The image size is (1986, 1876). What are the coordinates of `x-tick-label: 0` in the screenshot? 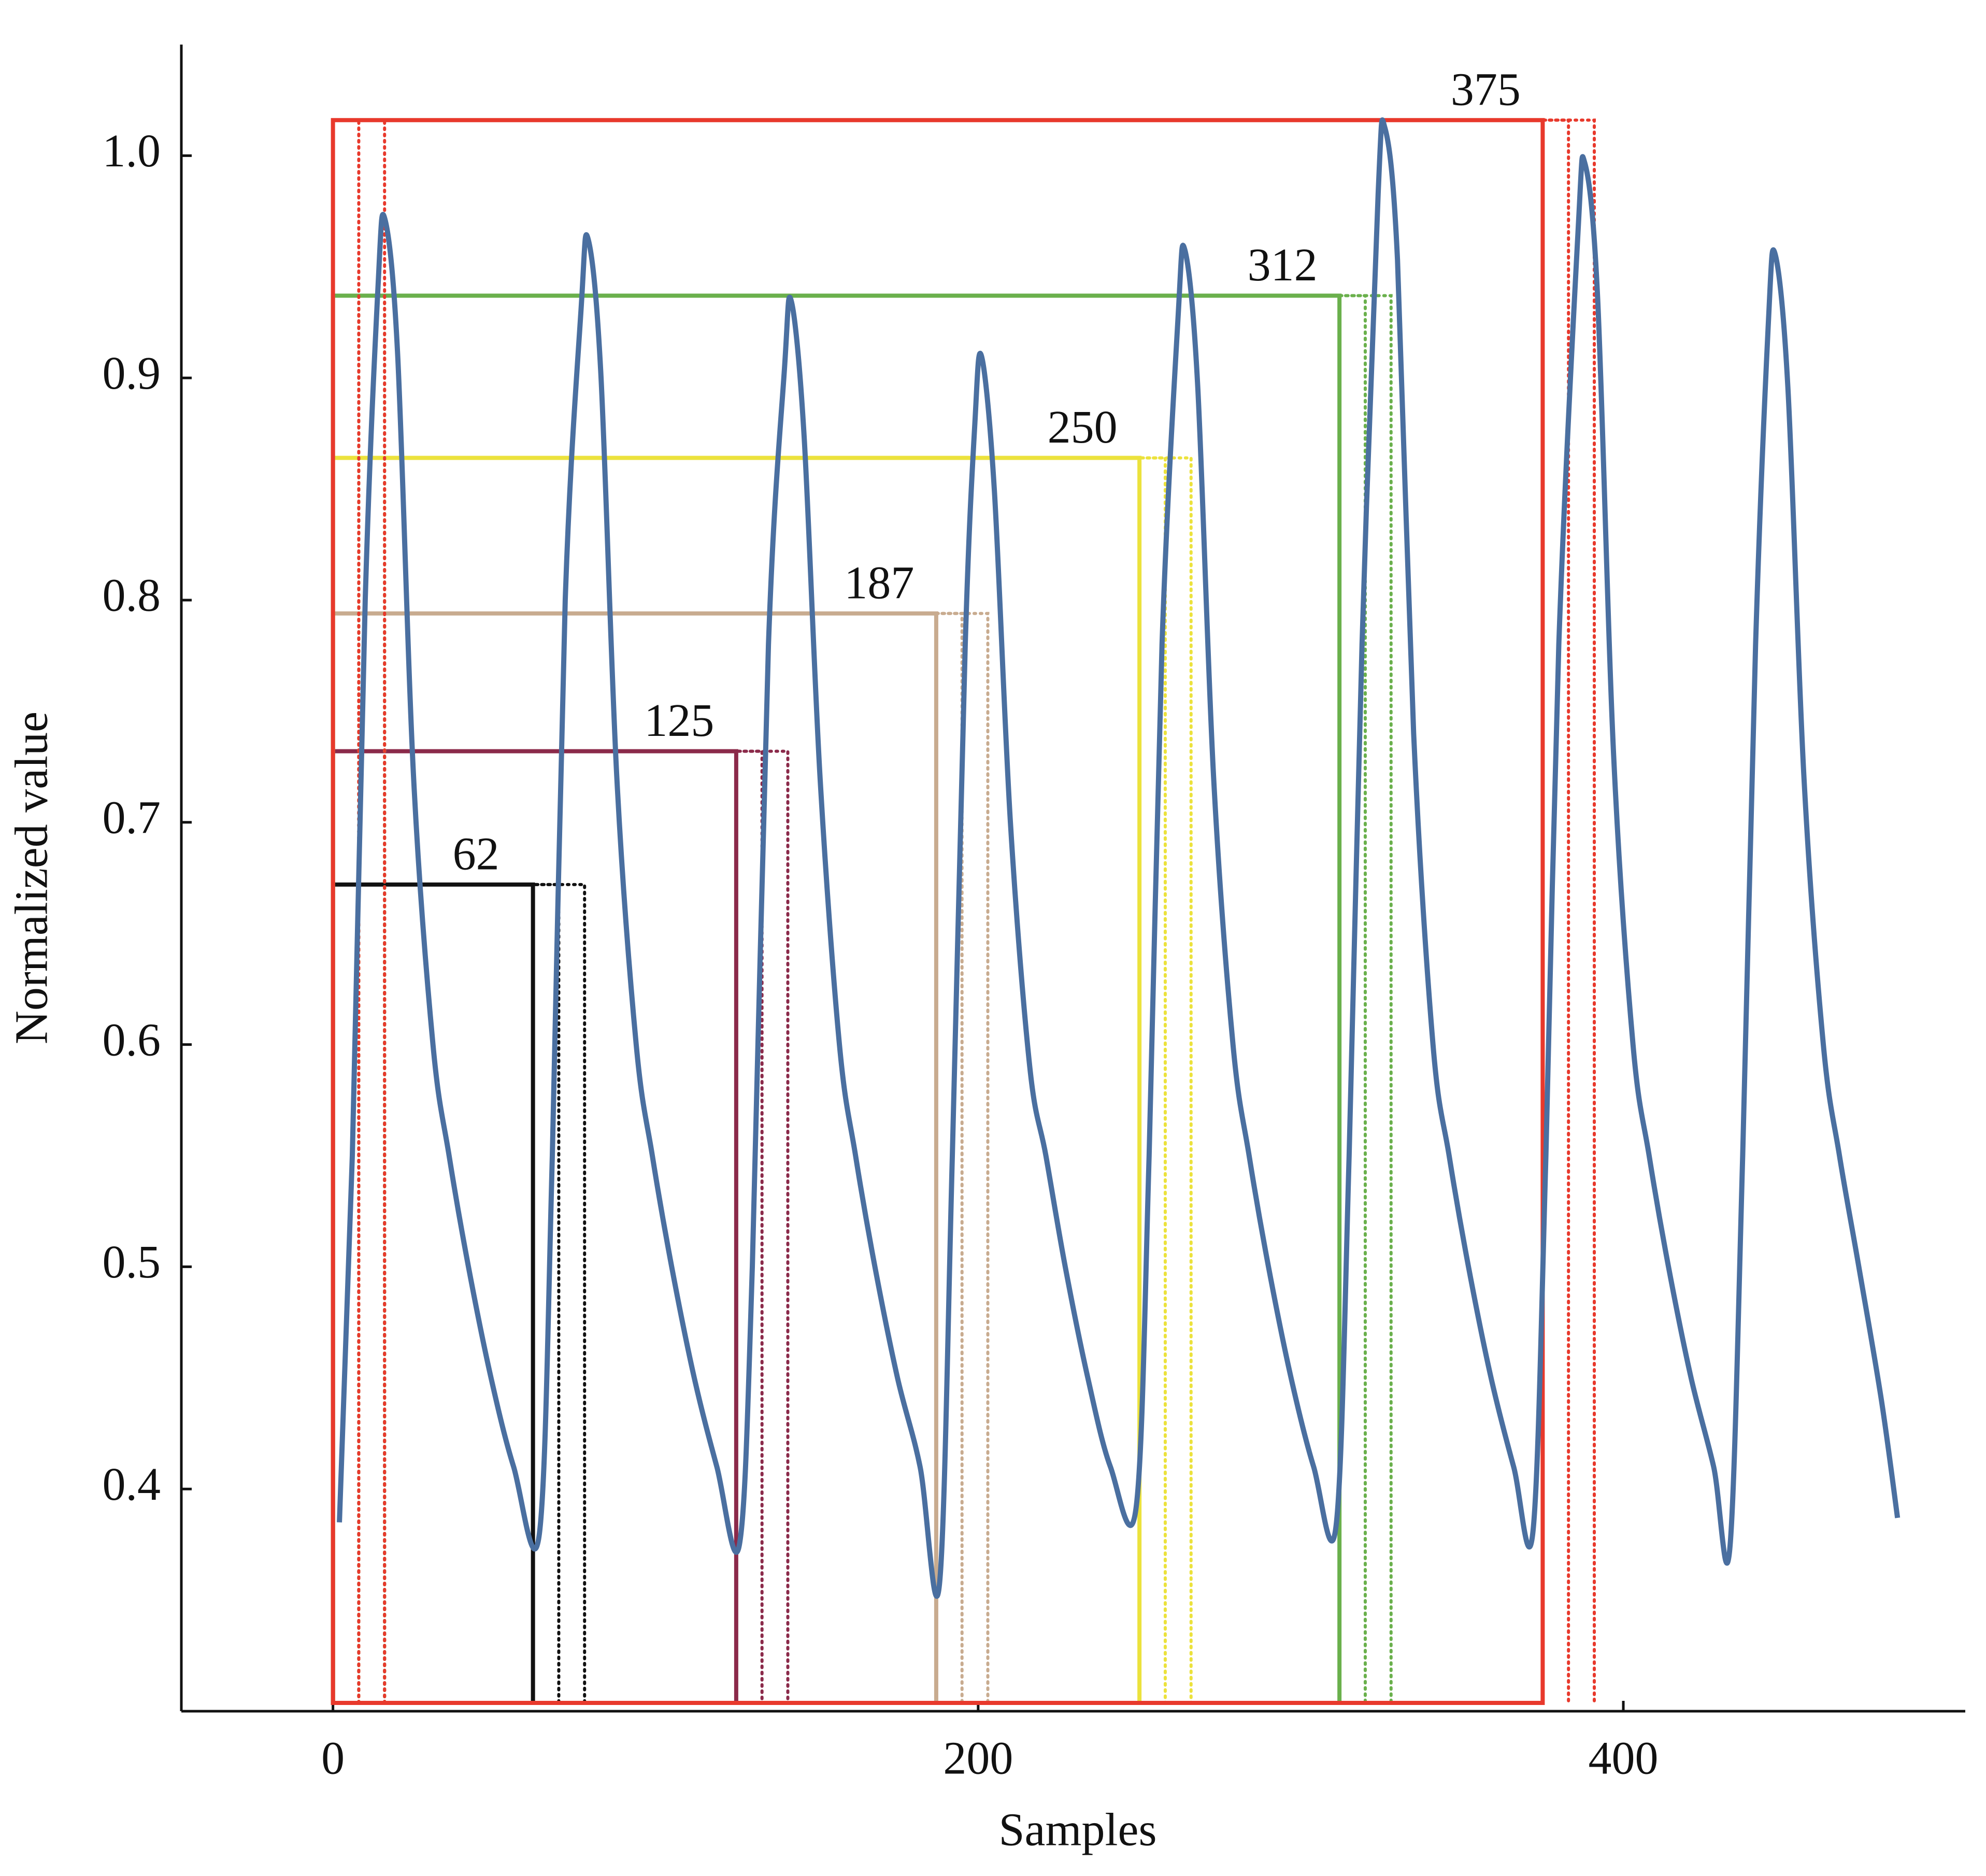 It's located at (333, 1758).